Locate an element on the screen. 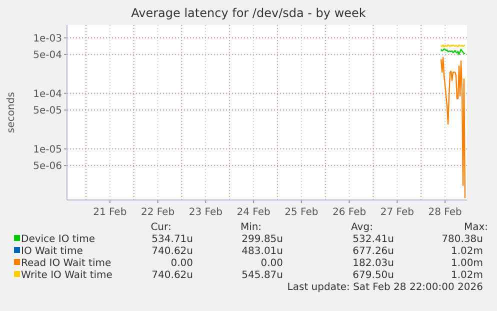 This screenshot has height=311, width=497. line-series is located at coordinates (453, 128).